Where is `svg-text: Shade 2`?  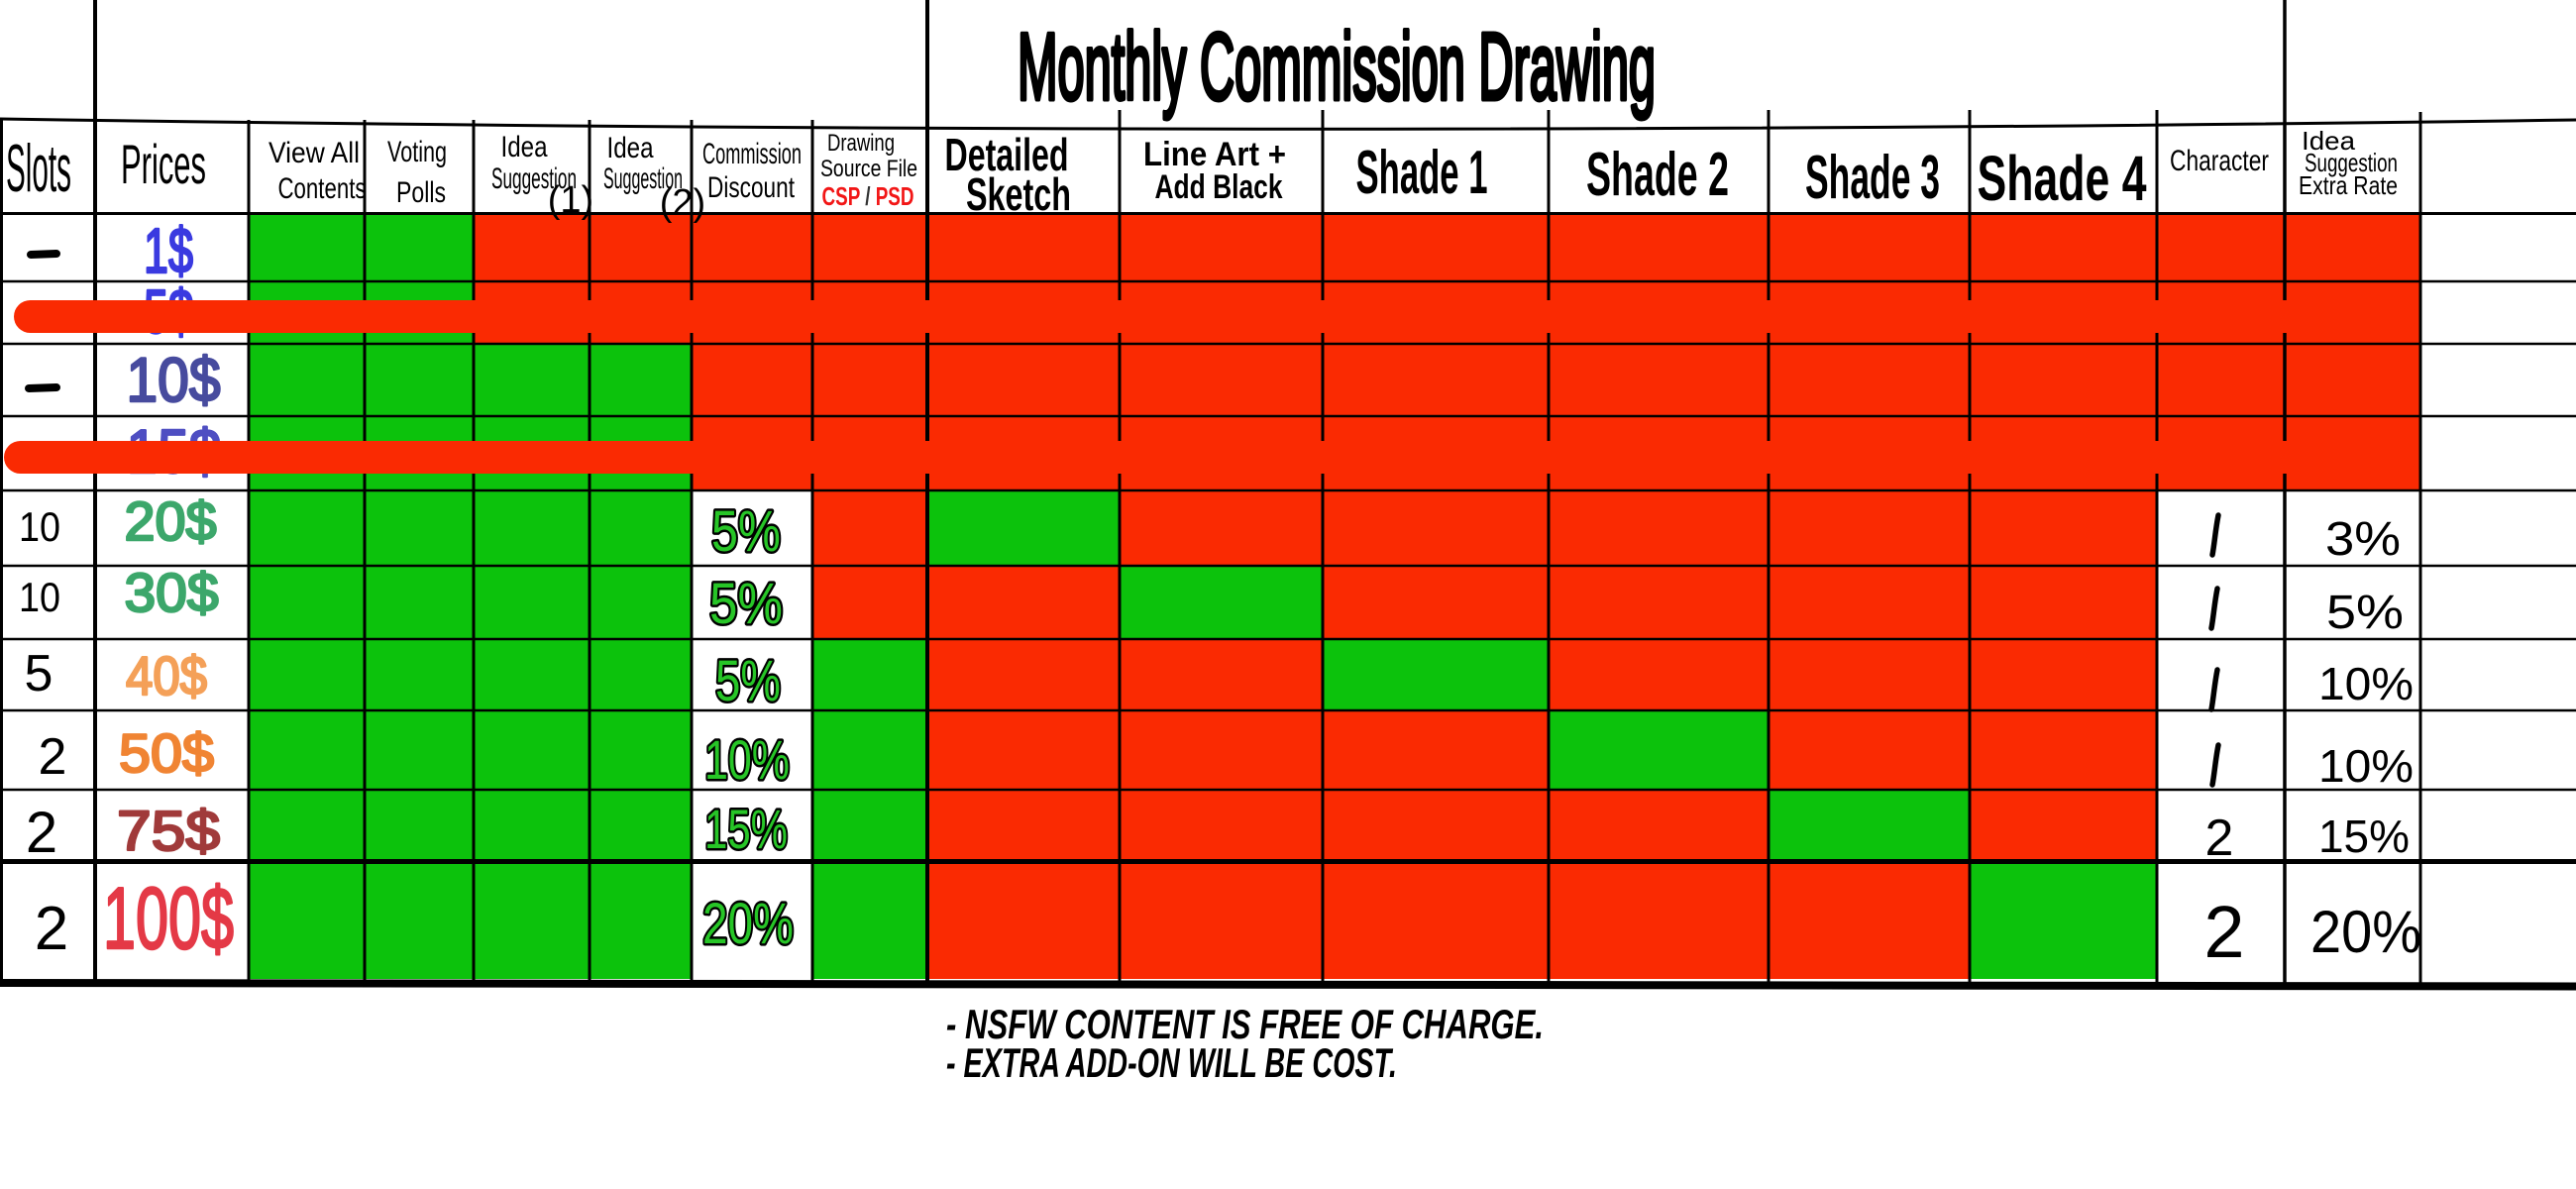
svg-text: Shade 2 is located at coordinates (1657, 175).